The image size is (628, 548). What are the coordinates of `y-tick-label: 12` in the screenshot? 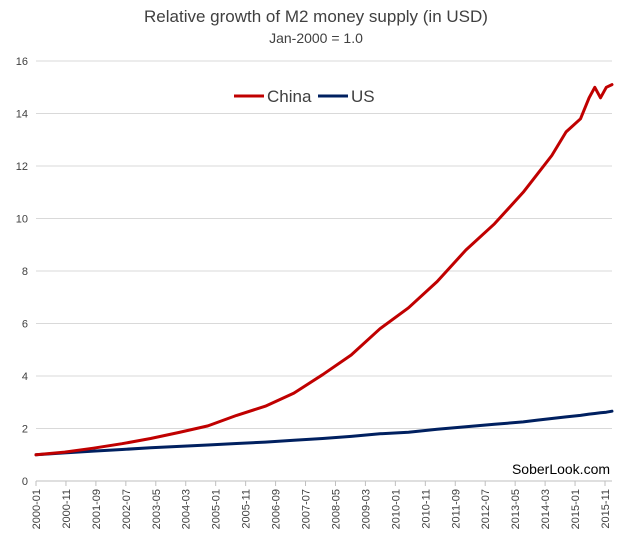 It's located at (22, 167).